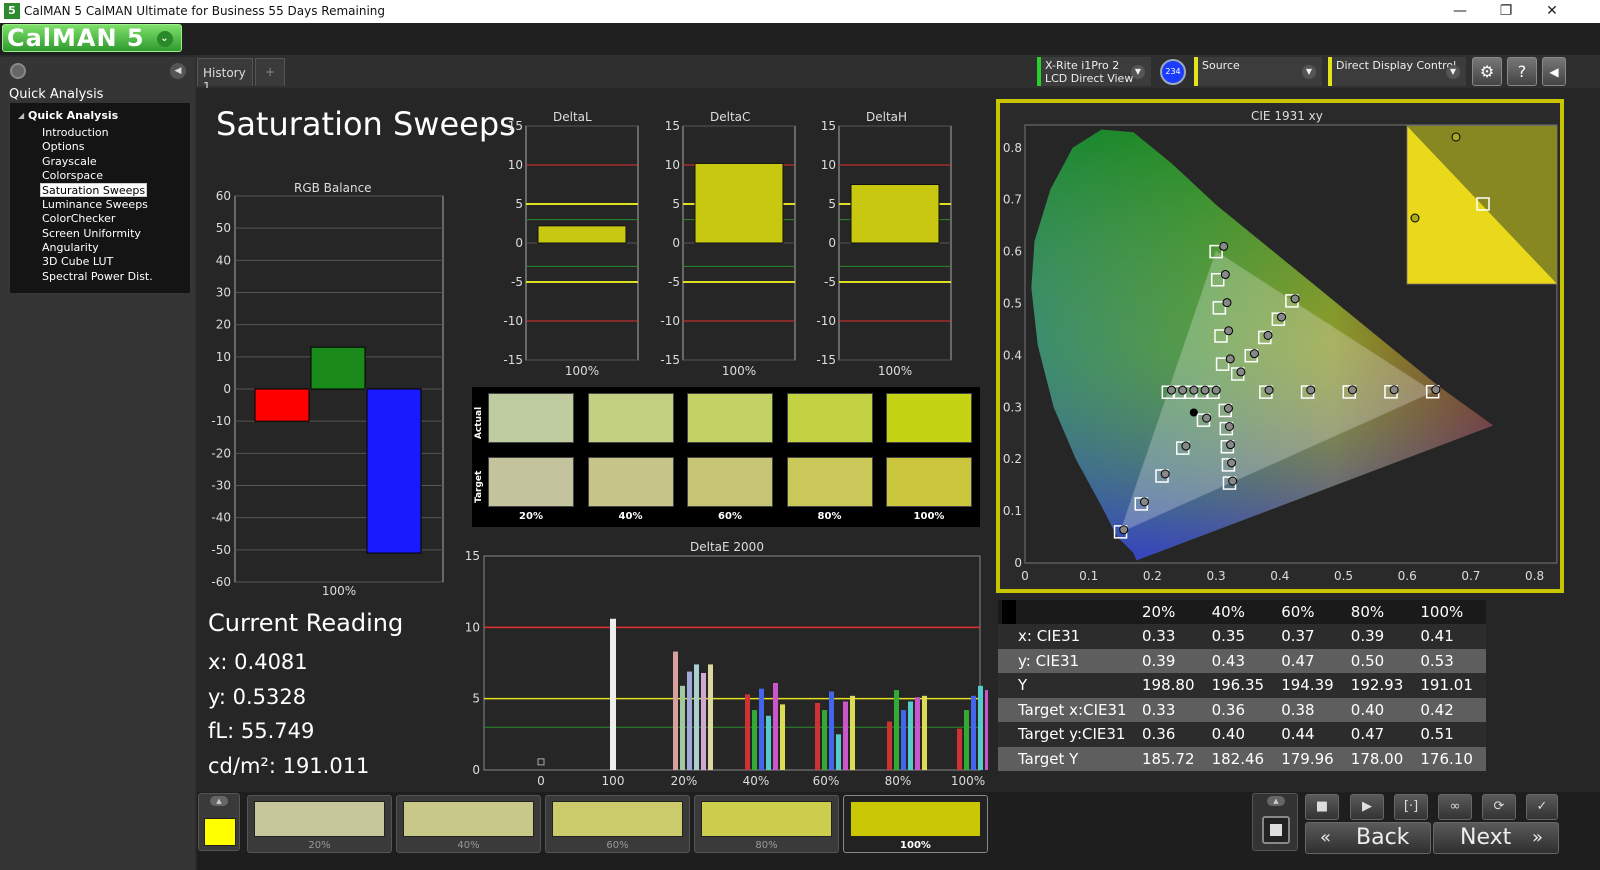  I want to click on table-cell: 0.50, so click(1367, 660).